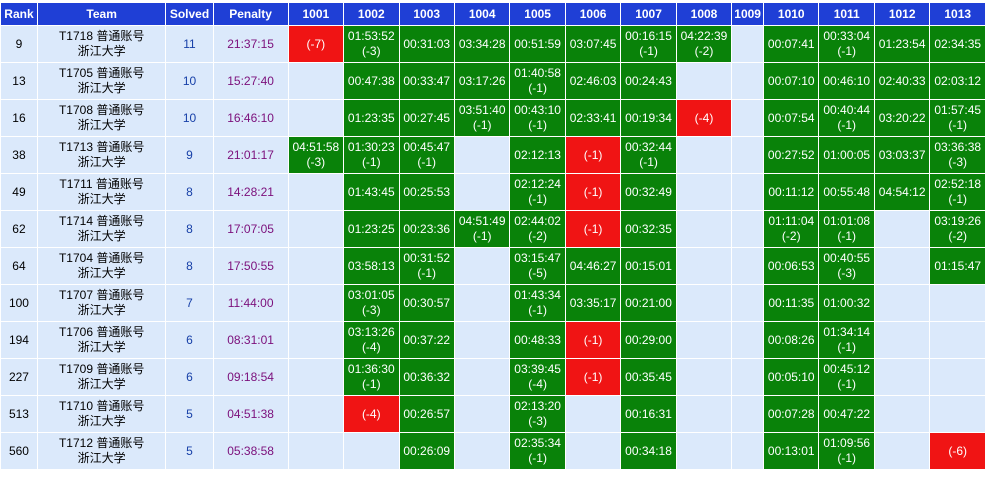 The image size is (988, 487). I want to click on attempt-count: (-7), so click(316, 43).